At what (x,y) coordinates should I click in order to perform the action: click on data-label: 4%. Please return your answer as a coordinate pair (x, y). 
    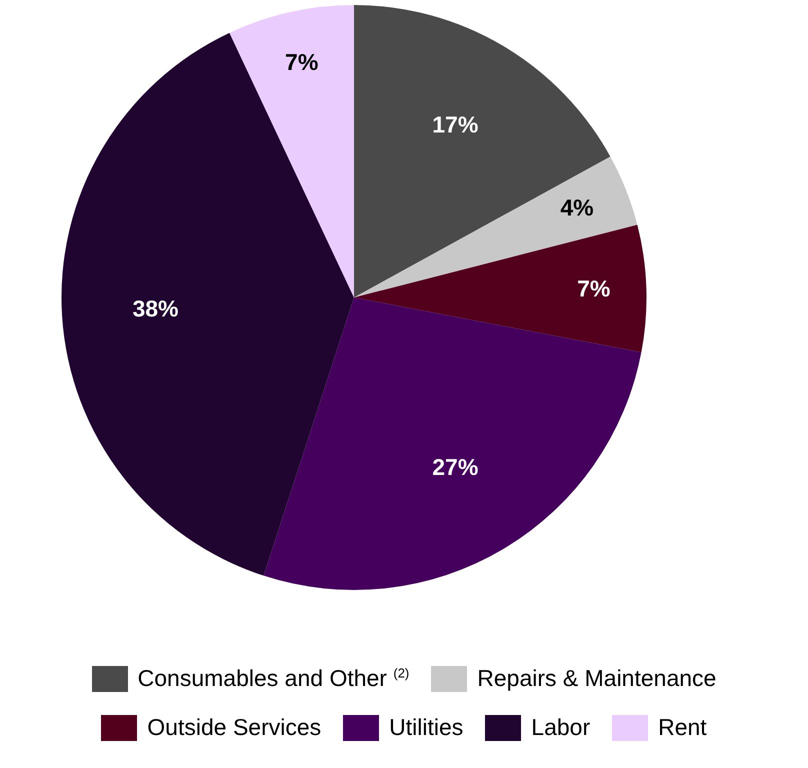
    Looking at the image, I should click on (577, 207).